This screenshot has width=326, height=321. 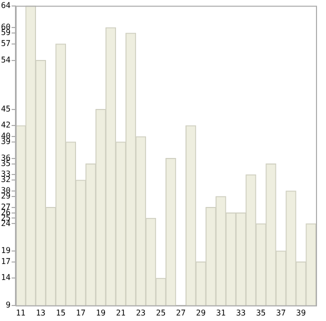 What do you see at coordinates (101, 313) in the screenshot?
I see `x-tick-label: 19` at bounding box center [101, 313].